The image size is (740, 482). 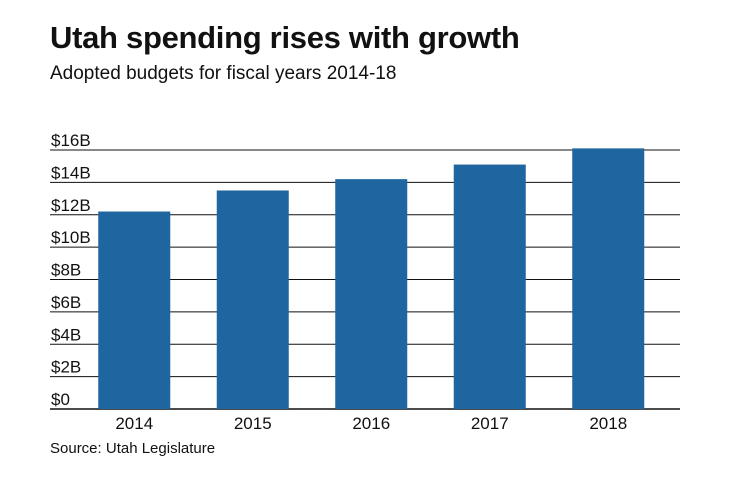 What do you see at coordinates (608, 423) in the screenshot?
I see `x-category-label: 2018` at bounding box center [608, 423].